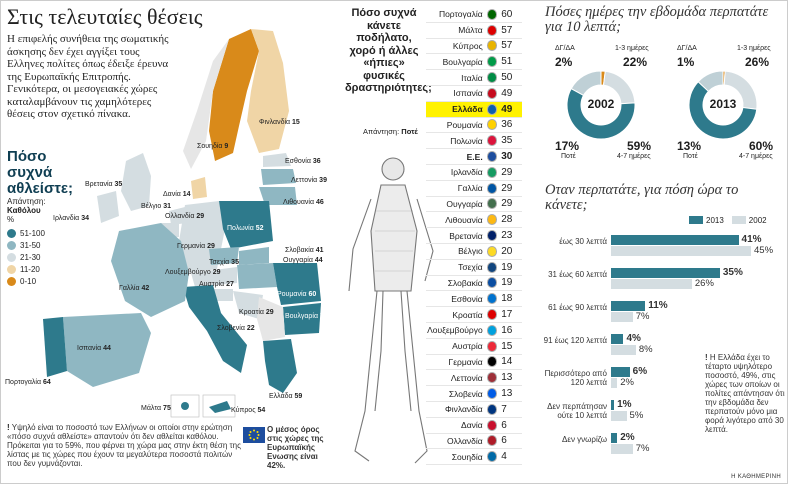  What do you see at coordinates (465, 393) in the screenshot?
I see `ranking-country: Σλοβενία` at bounding box center [465, 393].